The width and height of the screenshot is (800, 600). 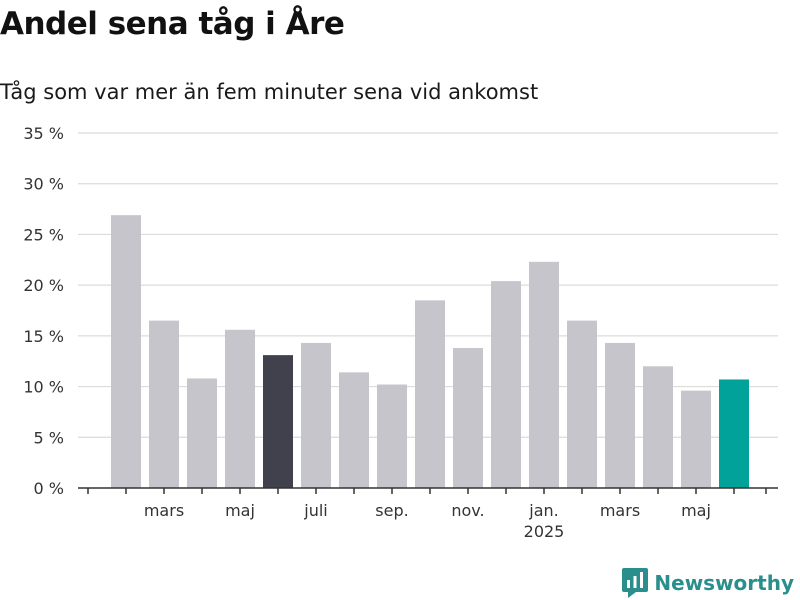 What do you see at coordinates (391, 510) in the screenshot?
I see `x-tick-label: sep.` at bounding box center [391, 510].